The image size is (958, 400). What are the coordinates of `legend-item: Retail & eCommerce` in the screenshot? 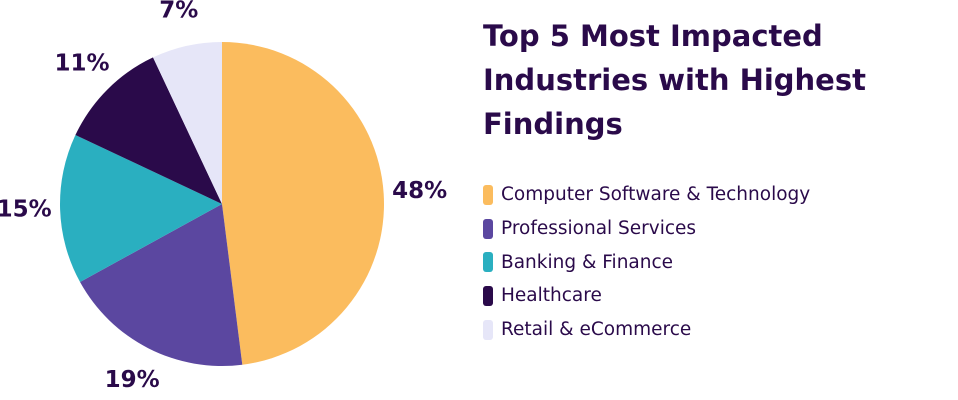 It's located at (646, 330).